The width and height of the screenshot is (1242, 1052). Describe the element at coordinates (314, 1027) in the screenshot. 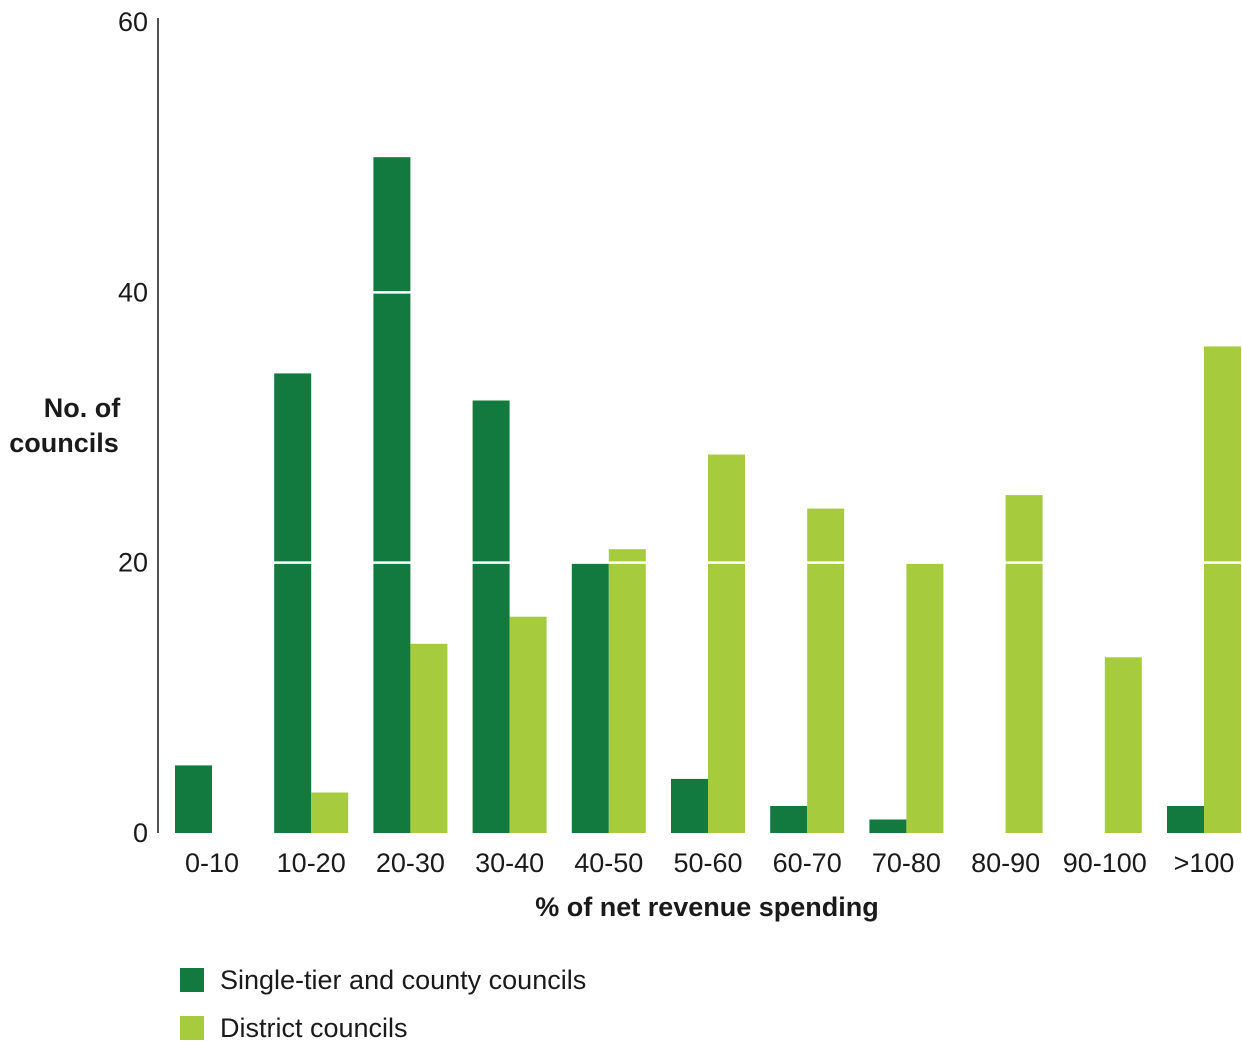

I see `legend-label-district: District councils` at that location.